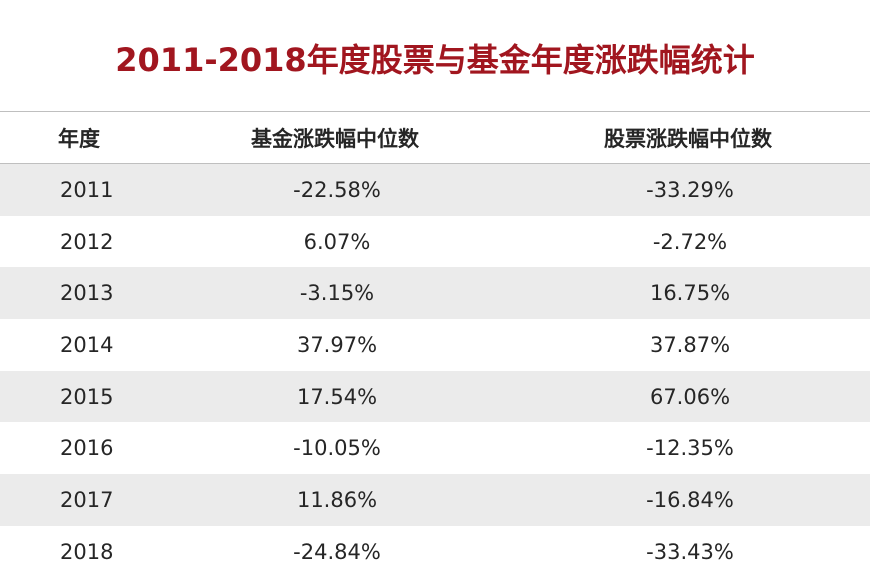 This screenshot has height=580, width=870. What do you see at coordinates (337, 241) in the screenshot?
I see `fund-cell: 6.07%` at bounding box center [337, 241].